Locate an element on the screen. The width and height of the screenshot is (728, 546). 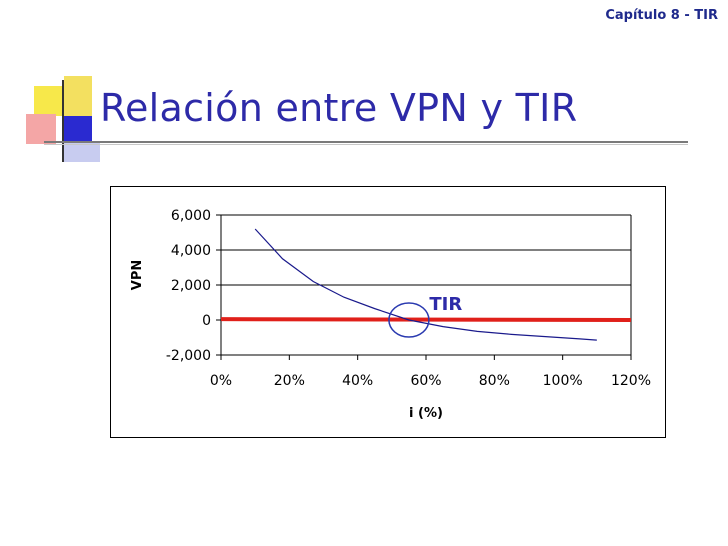
x-tick-label: 60% is located at coordinates (425, 381).